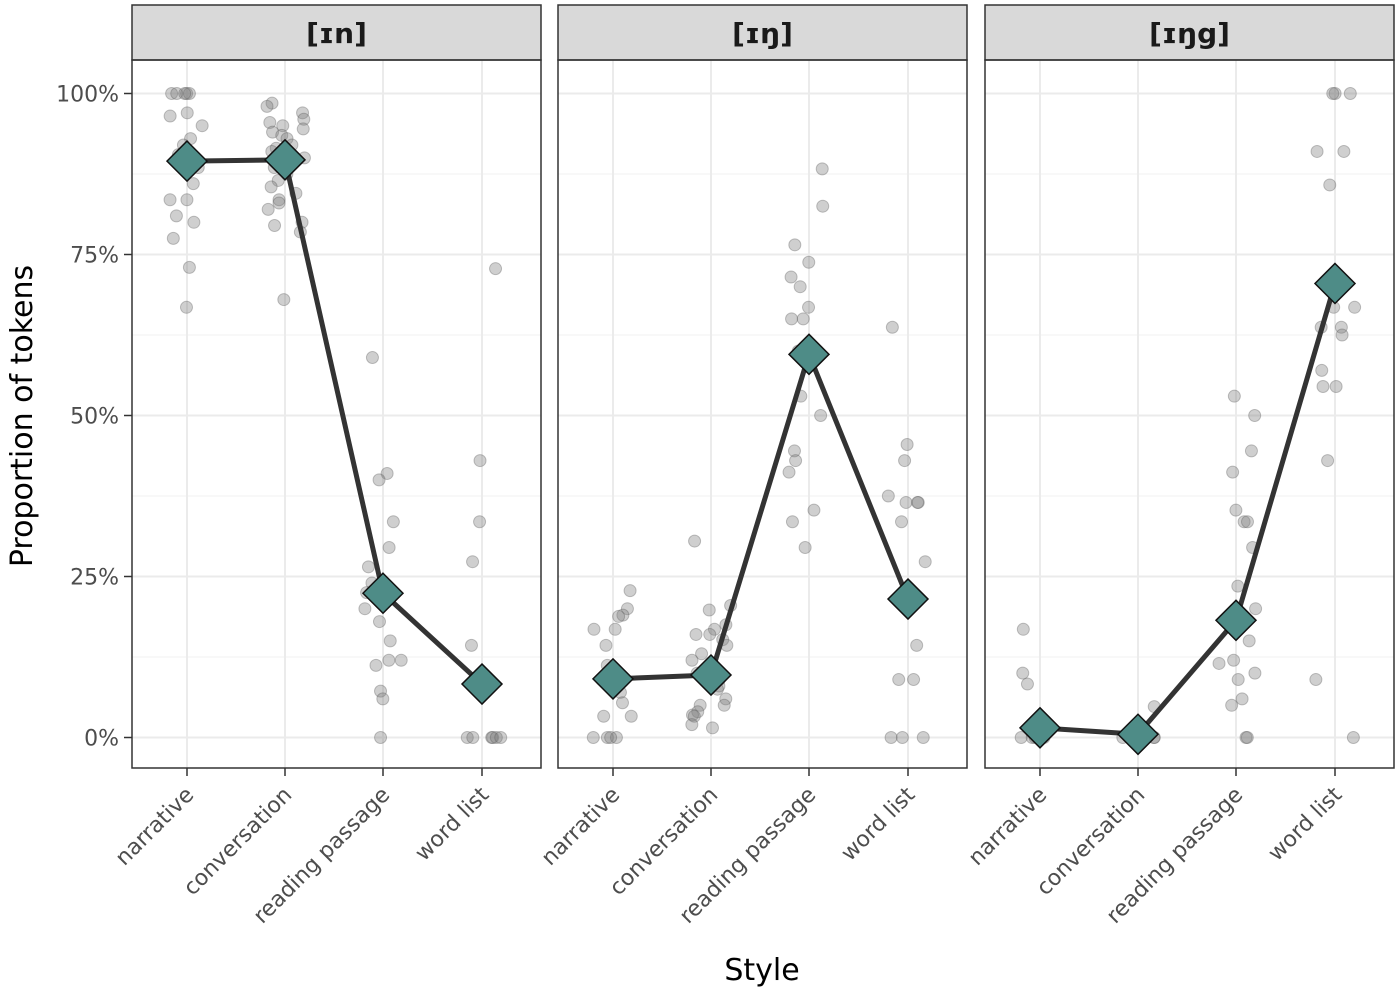 This screenshot has width=1400, height=992. I want to click on strip-background, so click(1189, 32).